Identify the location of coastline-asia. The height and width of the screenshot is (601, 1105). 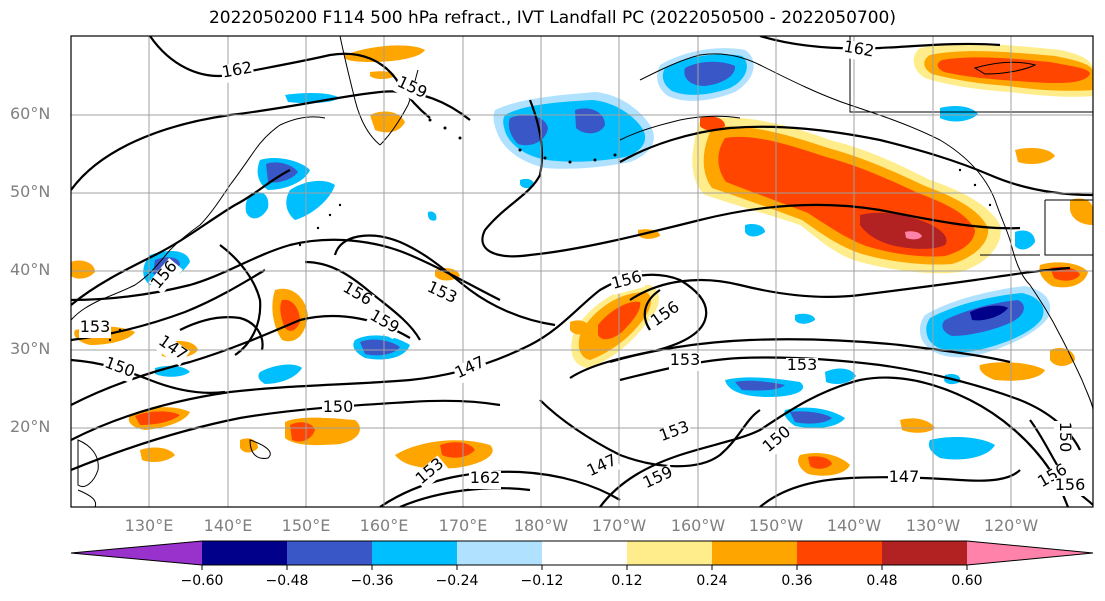
(163, 235).